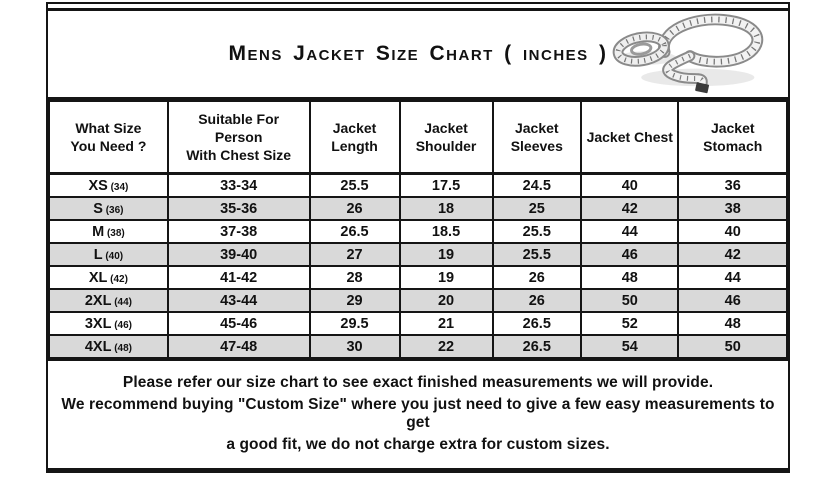 The height and width of the screenshot is (494, 823). I want to click on size-chest-note: (44), so click(121, 302).